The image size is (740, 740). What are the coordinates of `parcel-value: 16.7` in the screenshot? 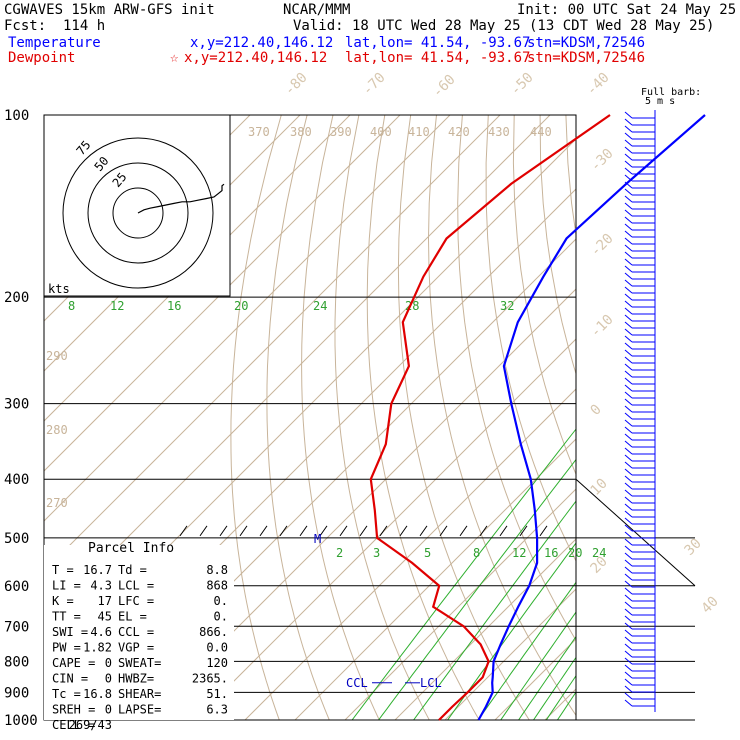 It's located at (97, 570).